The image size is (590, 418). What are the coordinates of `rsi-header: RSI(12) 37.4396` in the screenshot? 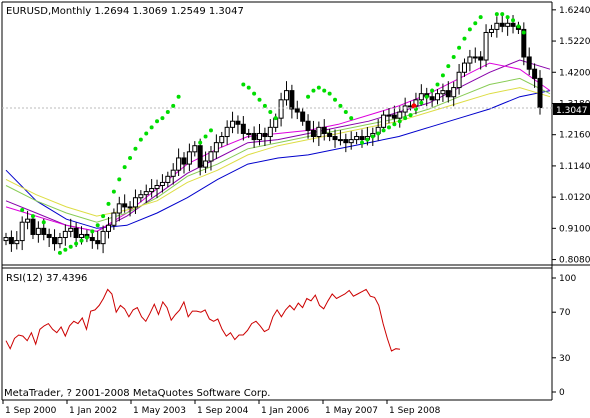 It's located at (46, 278).